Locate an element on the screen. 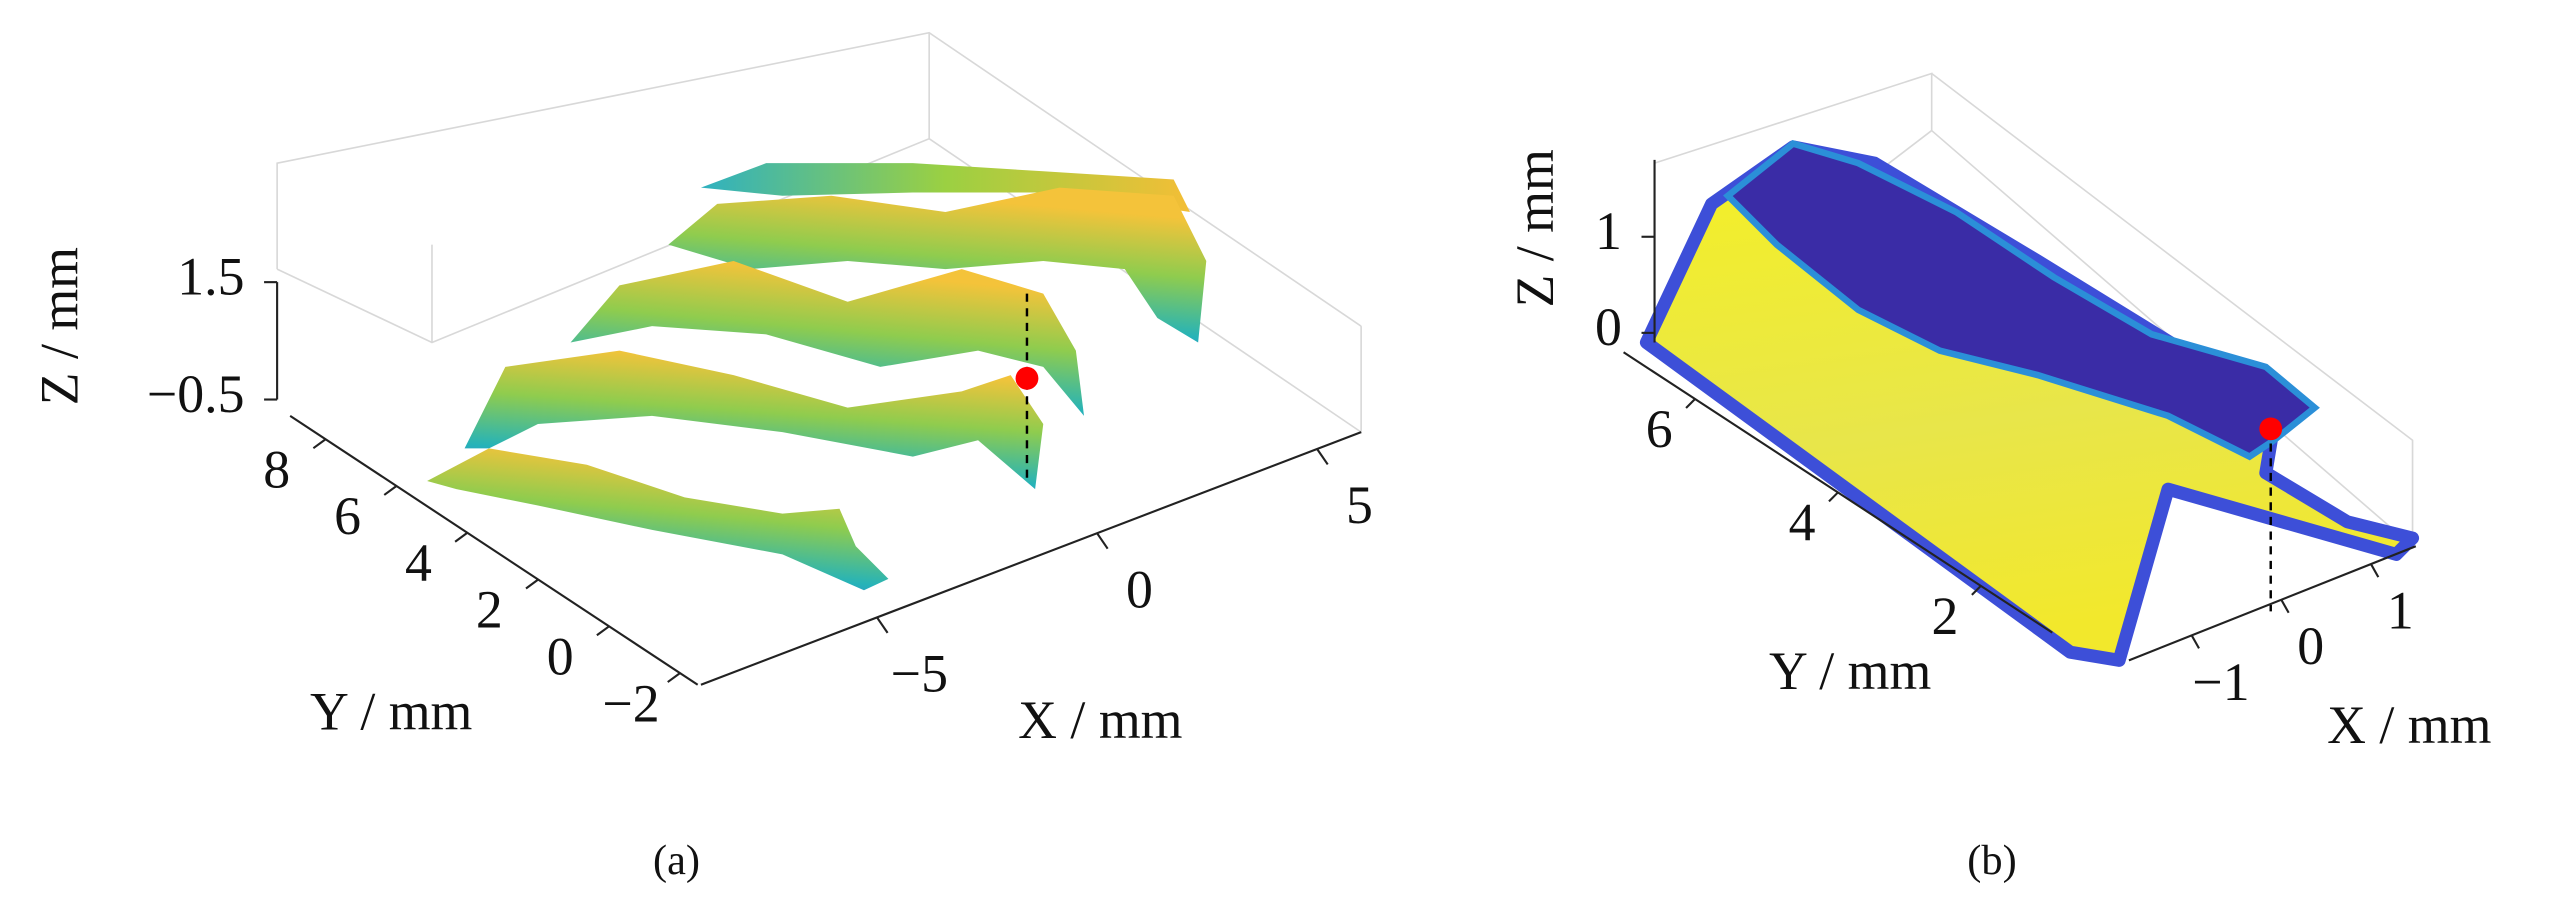 This screenshot has height=910, width=2556. z-tick-label: −0.5 is located at coordinates (196, 394).